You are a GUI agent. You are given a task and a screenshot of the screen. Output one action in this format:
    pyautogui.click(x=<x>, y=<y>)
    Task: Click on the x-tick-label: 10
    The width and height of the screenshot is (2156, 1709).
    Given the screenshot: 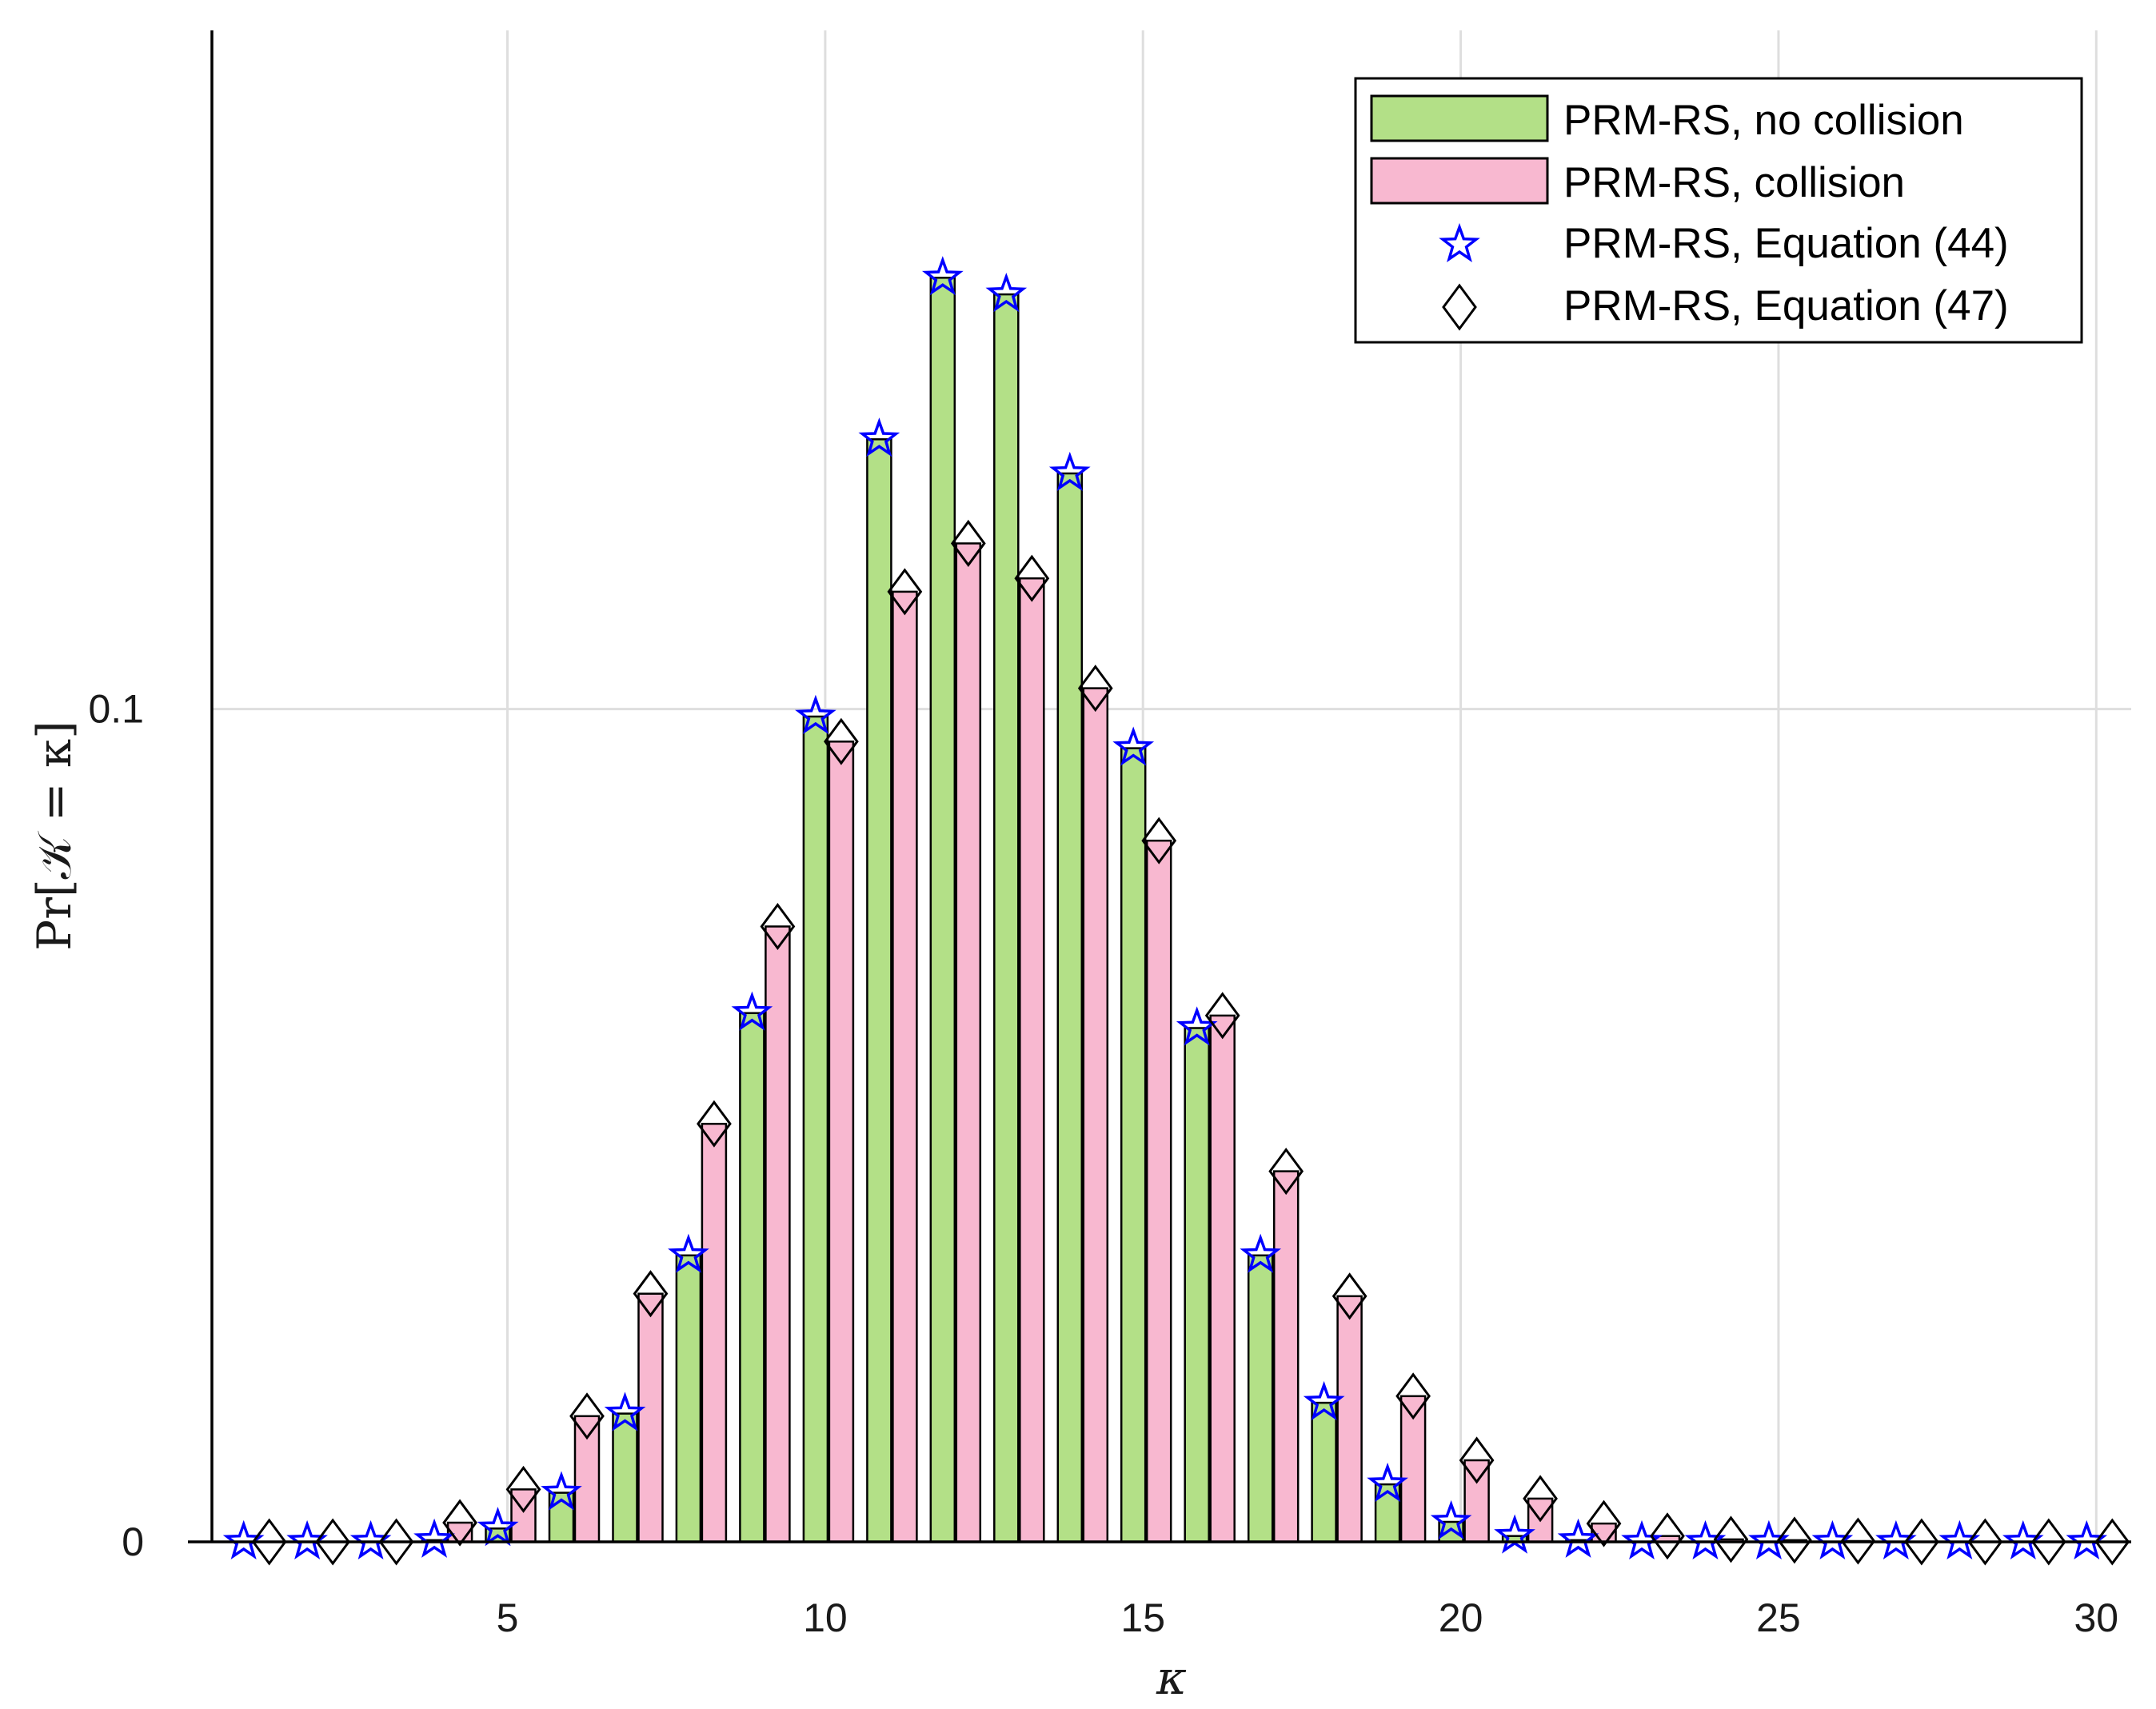 What is the action you would take?
    pyautogui.click(x=826, y=1618)
    